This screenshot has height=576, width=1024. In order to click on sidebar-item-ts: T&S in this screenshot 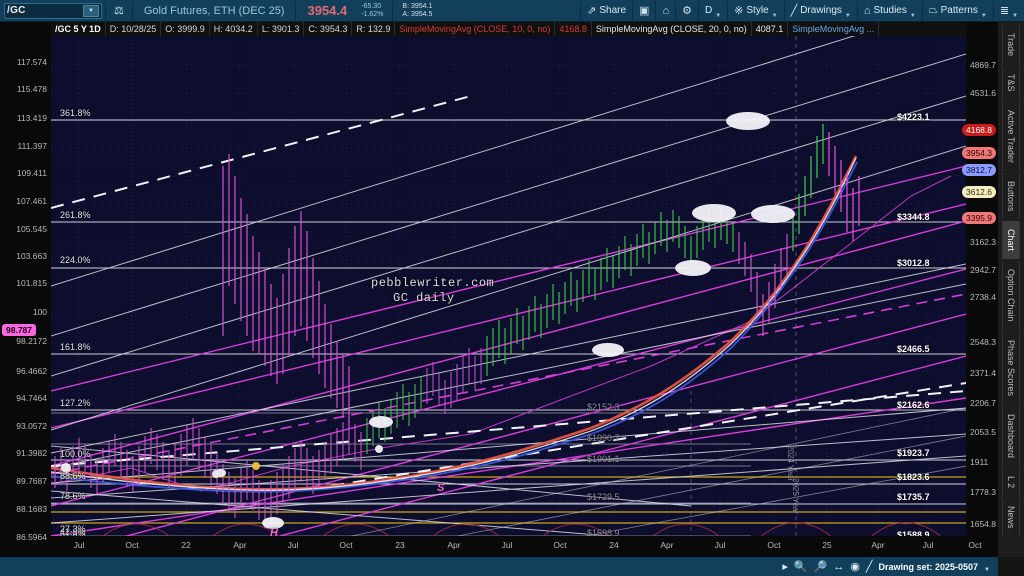, I will do `click(1011, 83)`.